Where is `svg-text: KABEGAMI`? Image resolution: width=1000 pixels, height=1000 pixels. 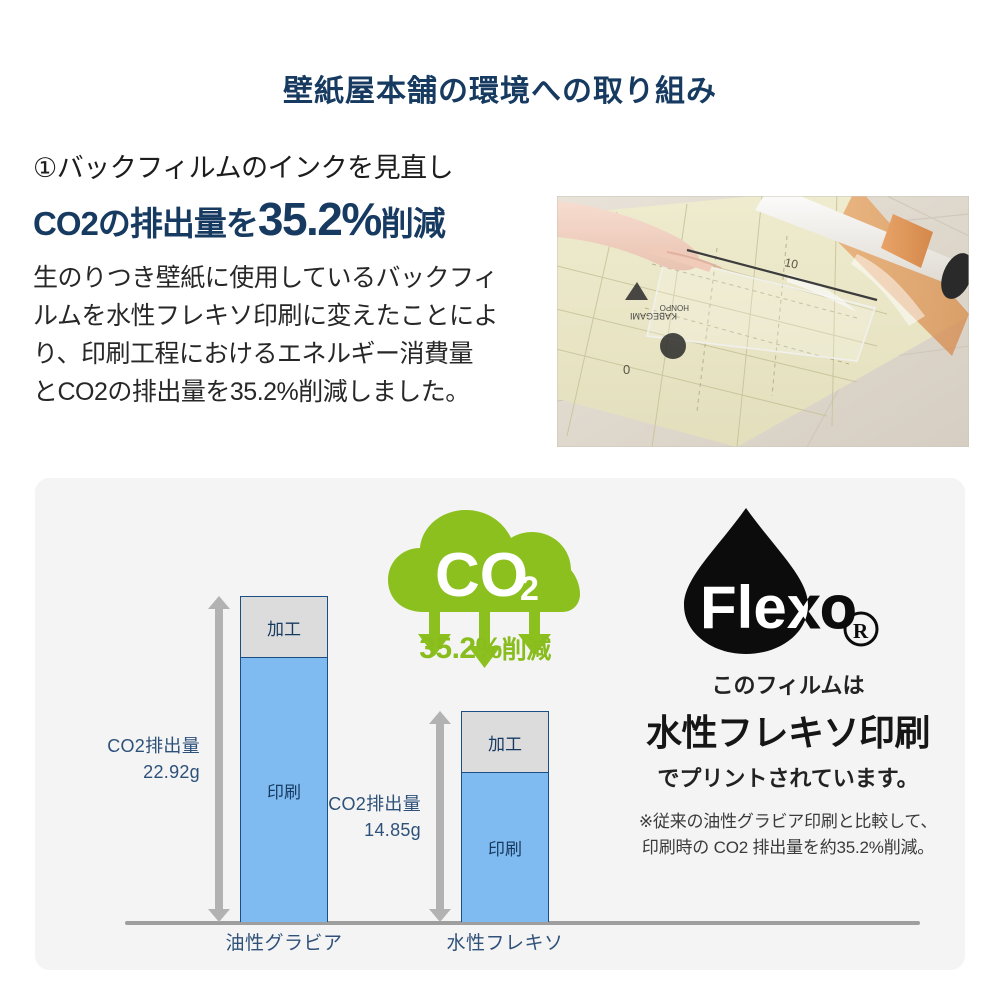 svg-text: KABEGAMI is located at coordinates (653, 316).